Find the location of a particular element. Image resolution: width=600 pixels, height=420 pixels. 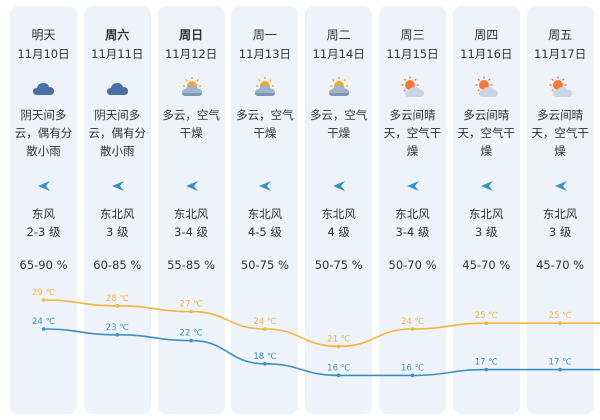

wind-direction-label: 东风 is located at coordinates (43, 214).